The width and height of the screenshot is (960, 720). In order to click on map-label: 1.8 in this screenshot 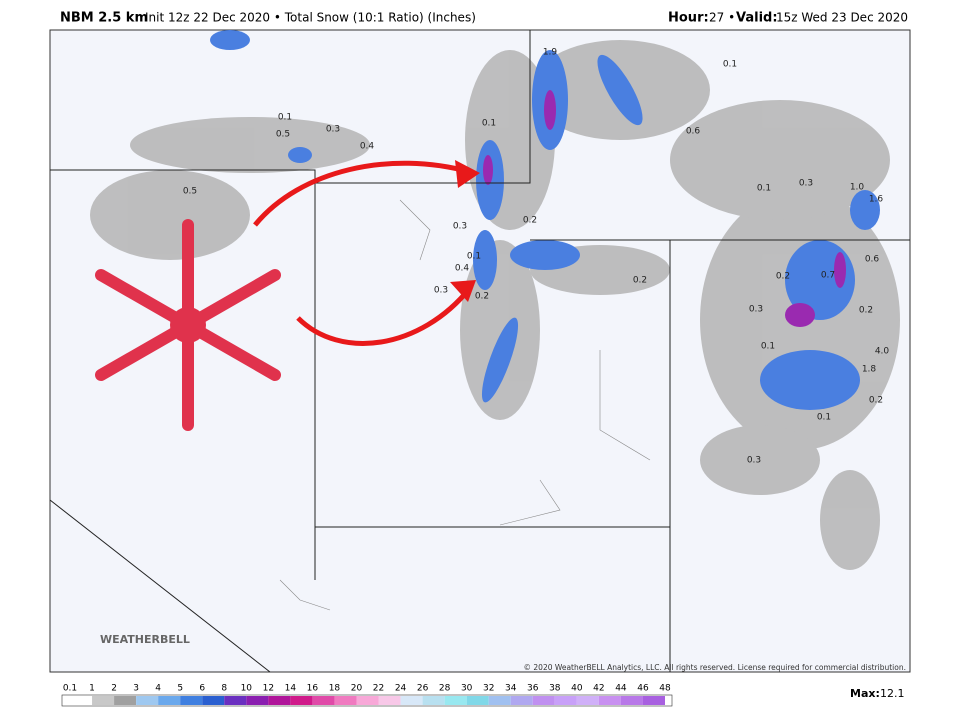, I will do `click(869, 370)`.